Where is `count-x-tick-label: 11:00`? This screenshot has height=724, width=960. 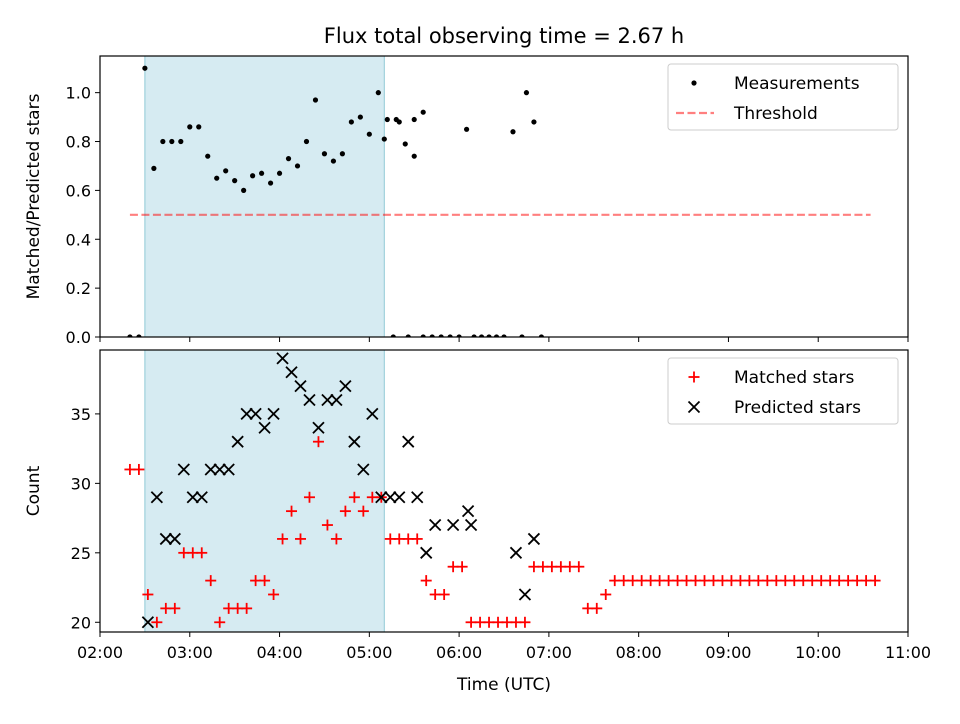
count-x-tick-label: 11:00 is located at coordinates (908, 652).